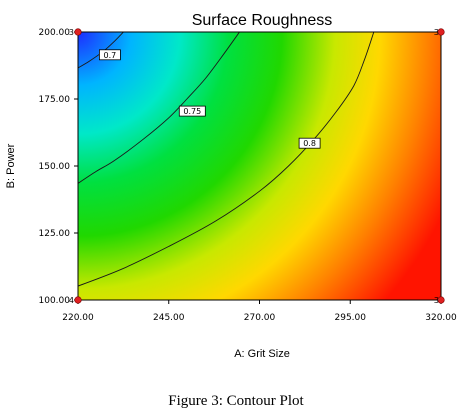 This screenshot has width=472, height=411. What do you see at coordinates (441, 318) in the screenshot?
I see `x-tick-label: 320.00` at bounding box center [441, 318].